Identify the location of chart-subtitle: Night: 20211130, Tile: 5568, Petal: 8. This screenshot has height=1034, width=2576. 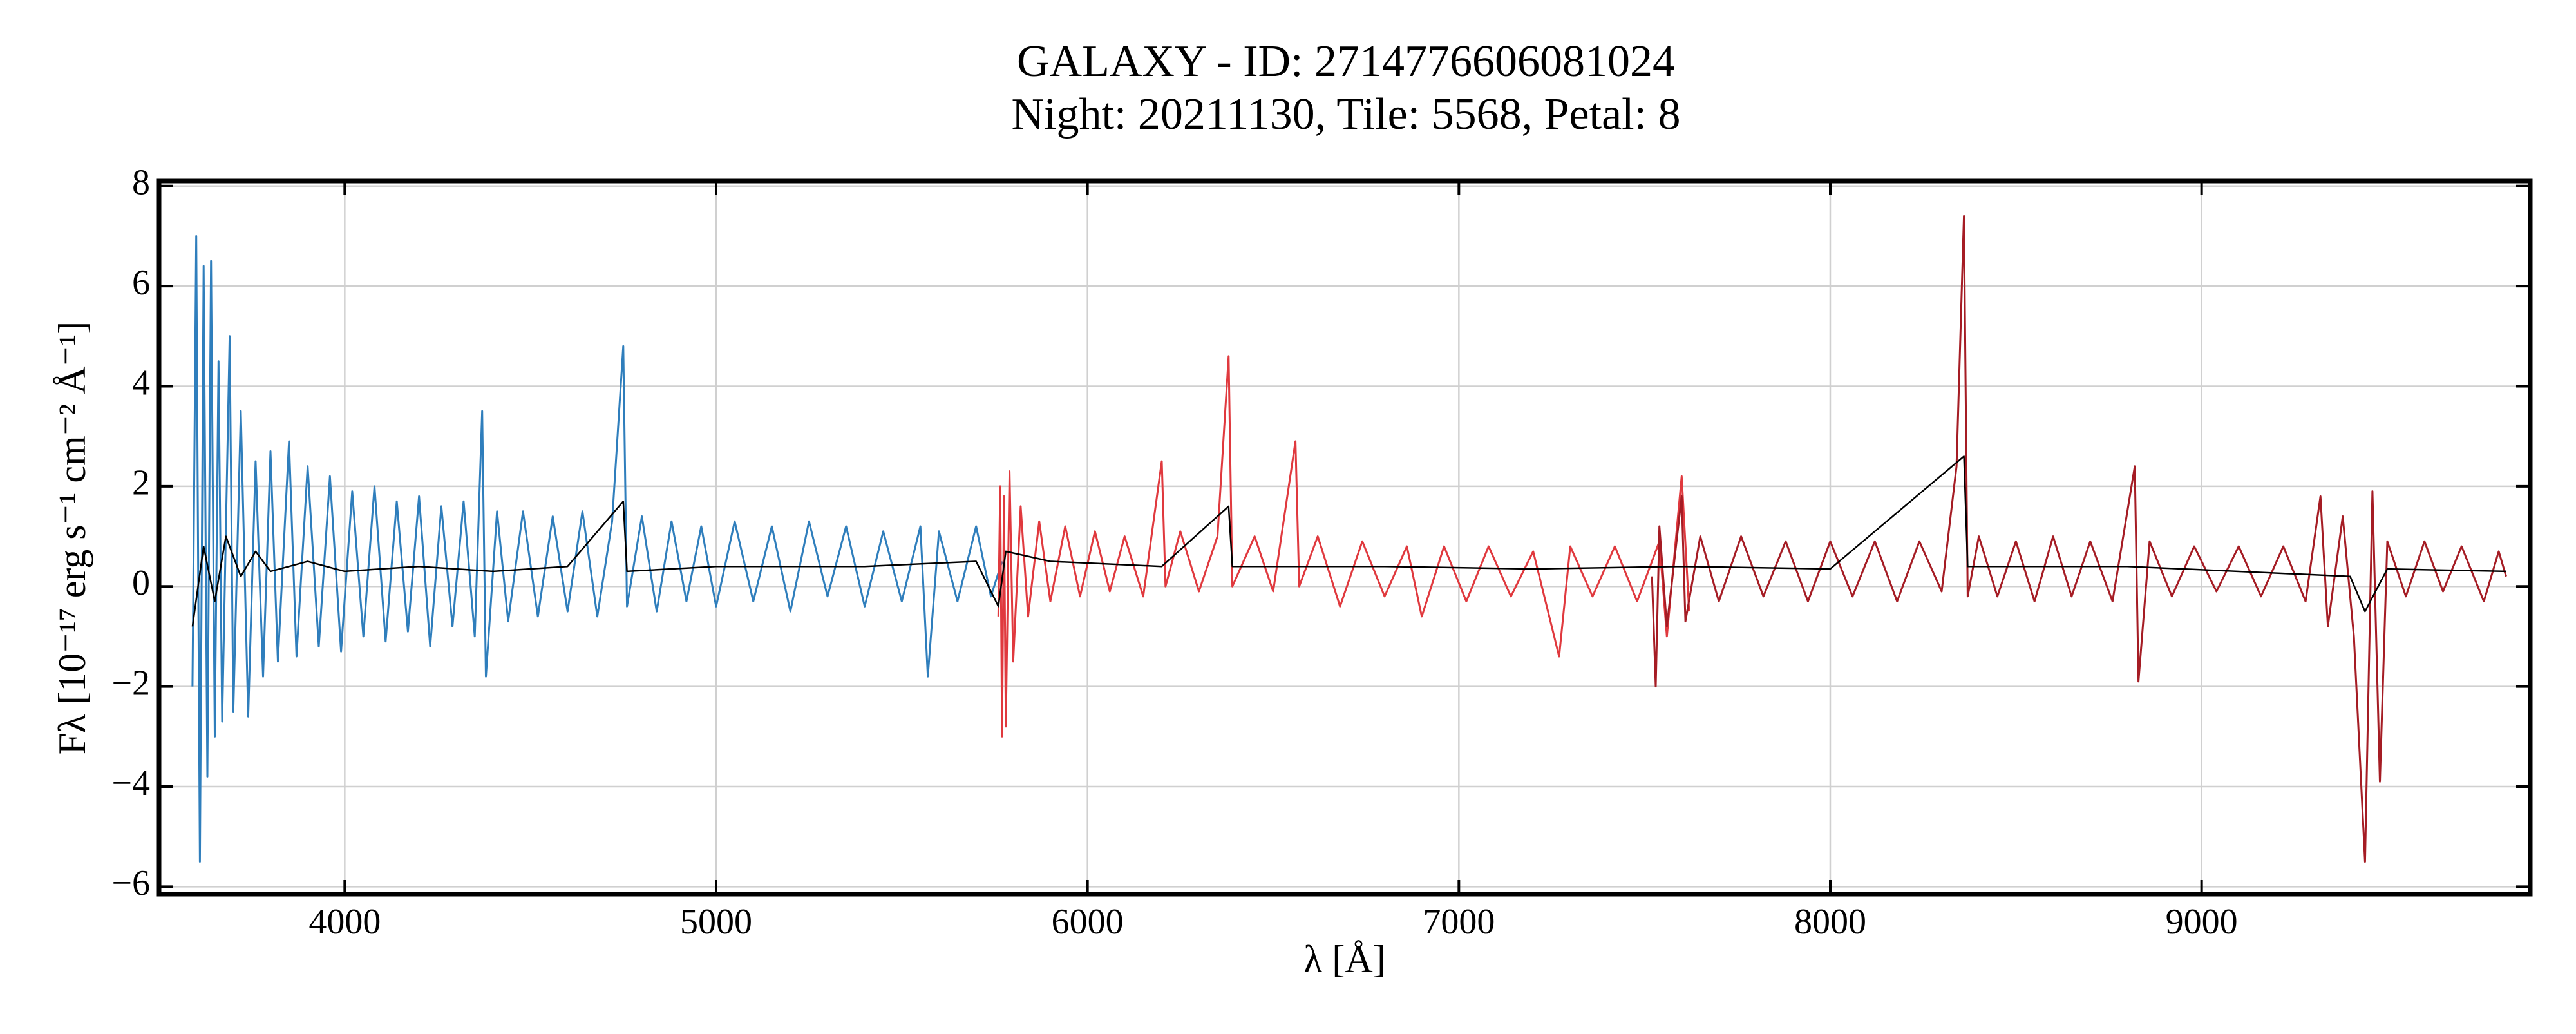
(1345, 114).